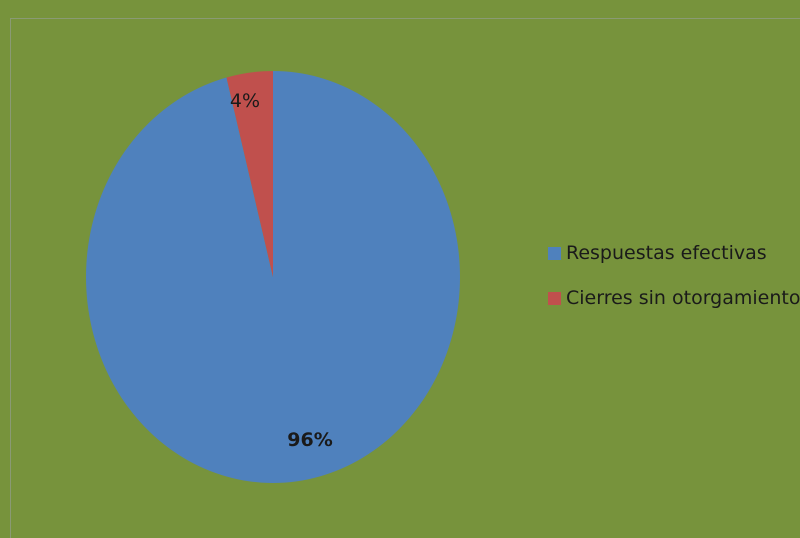  I want to click on legend-swatch-respuestas-efectivas, so click(554, 253).